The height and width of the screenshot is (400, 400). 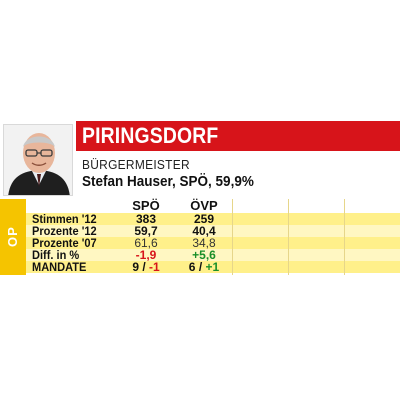 I want to click on role-label: BÜRGERMEISTER, so click(x=136, y=164).